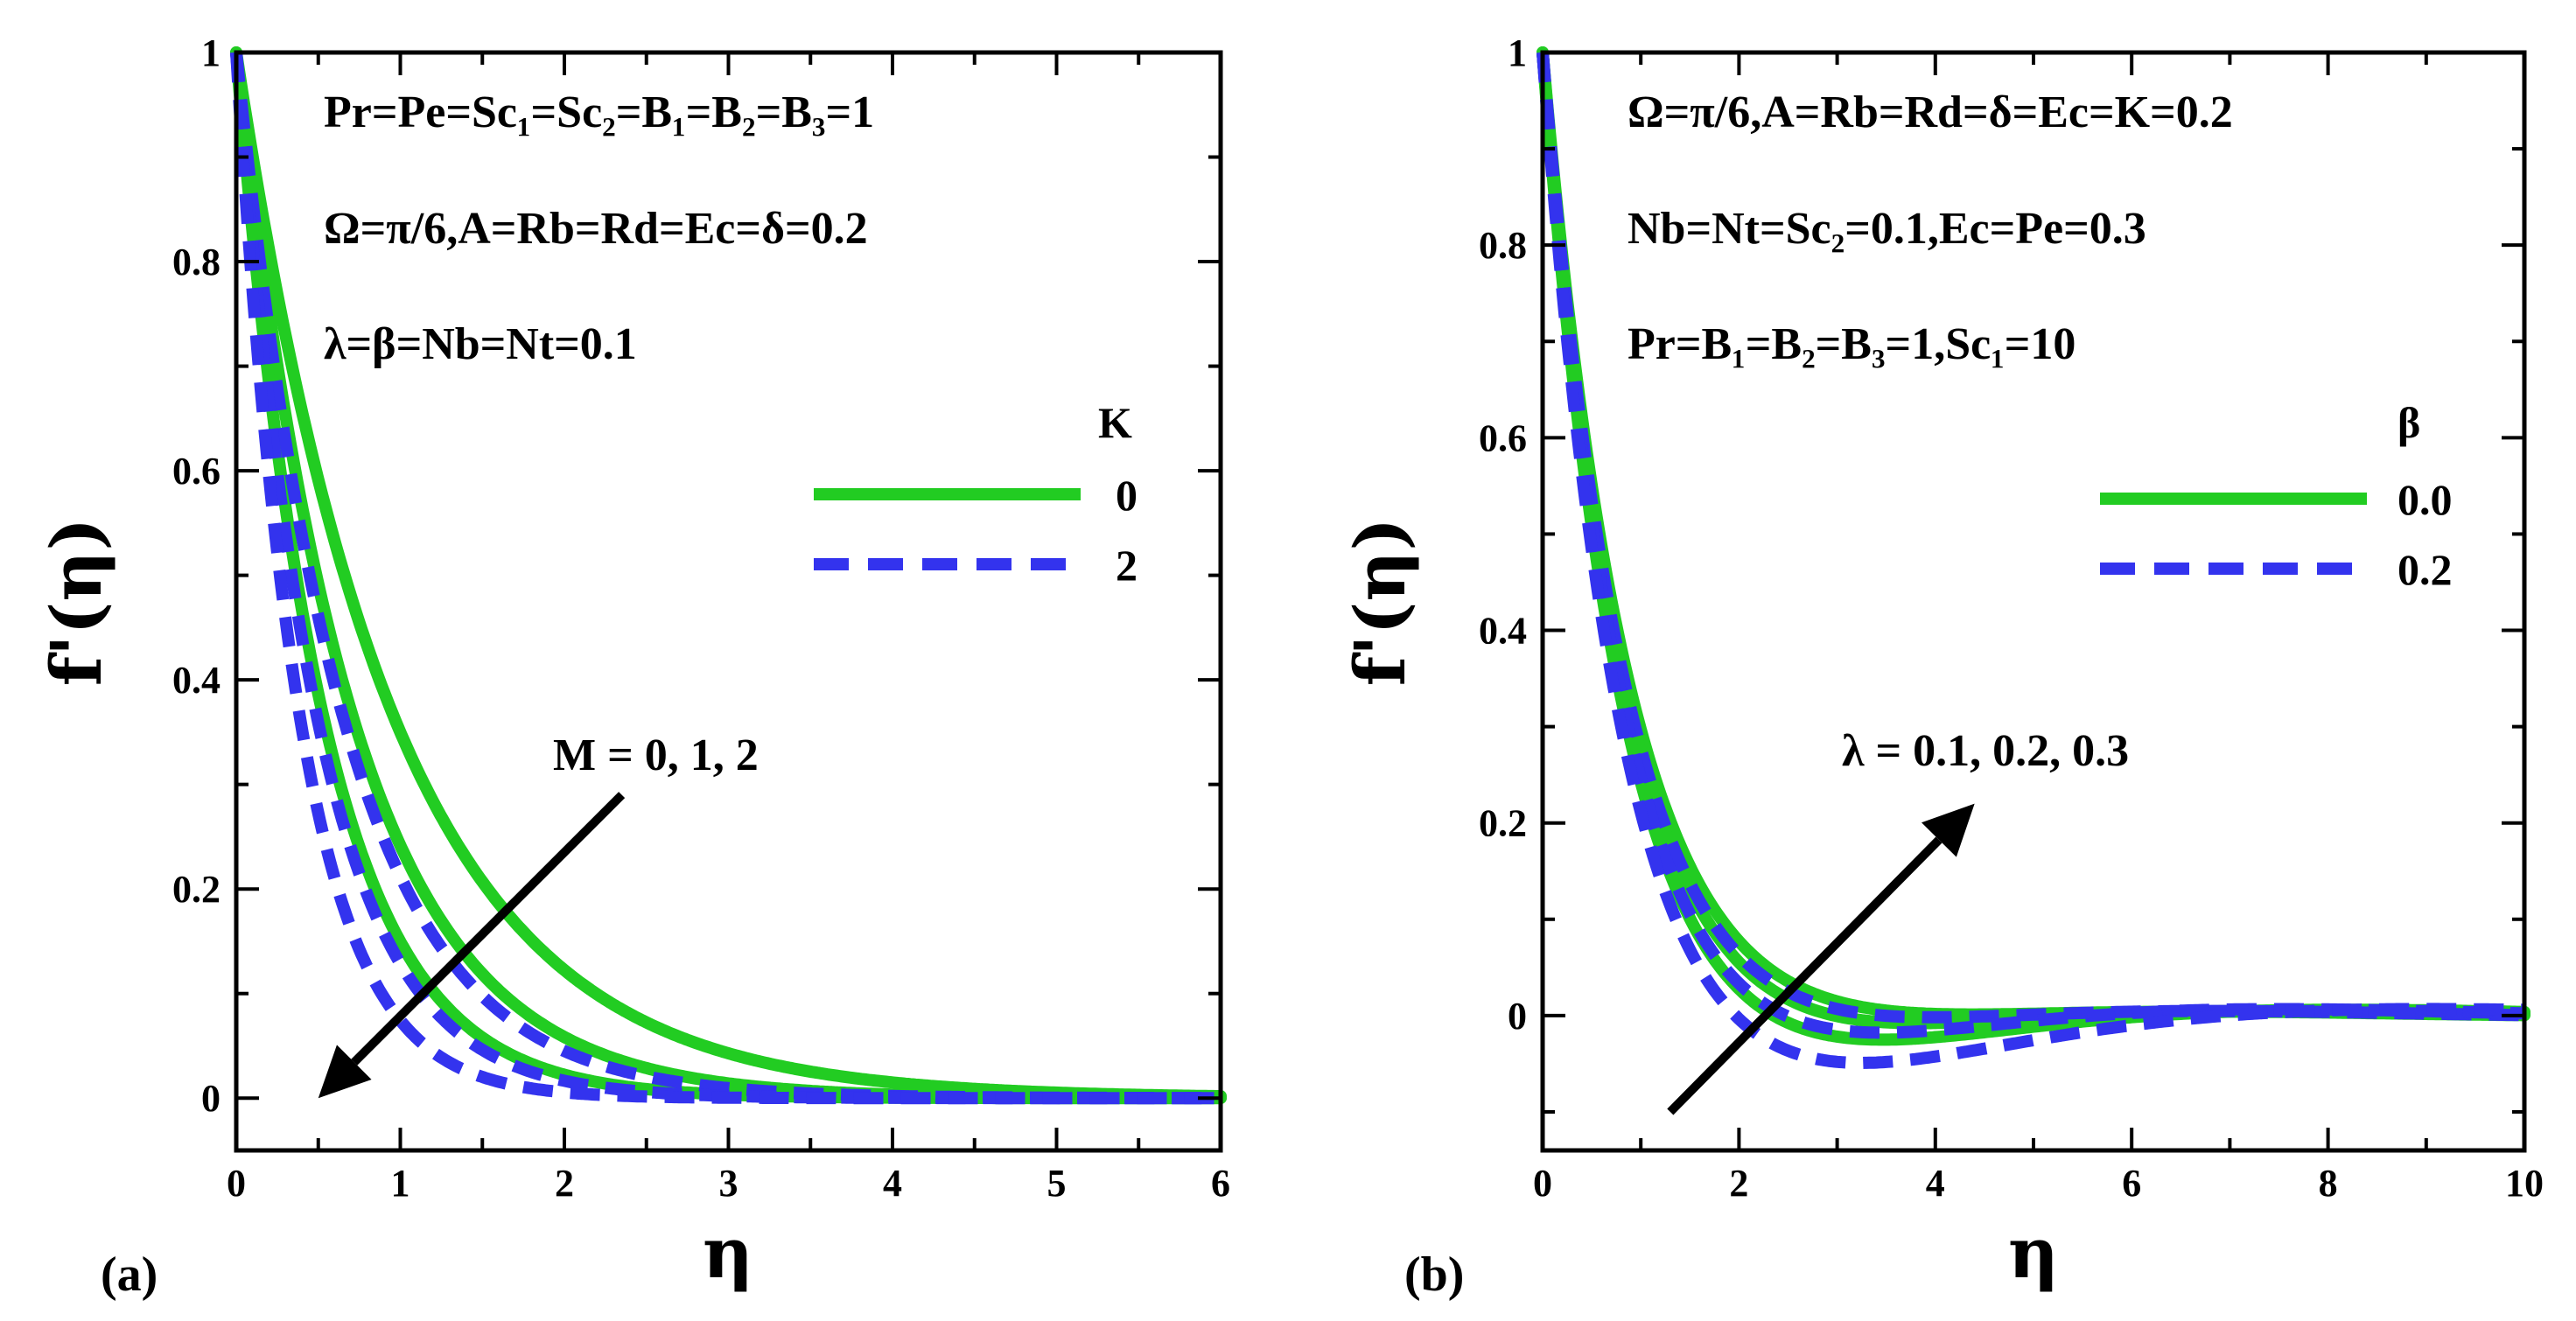 The image size is (2576, 1321). What do you see at coordinates (596, 229) in the screenshot?
I see `panel-a-annotation-2: Ω=π/6,A=Rb=Rd=Ec=δ=0.2` at bounding box center [596, 229].